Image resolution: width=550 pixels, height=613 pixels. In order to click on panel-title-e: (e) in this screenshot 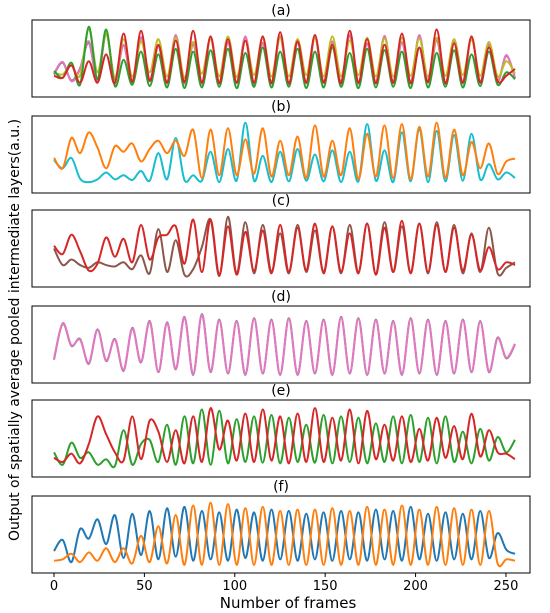, I will do `click(281, 391)`.